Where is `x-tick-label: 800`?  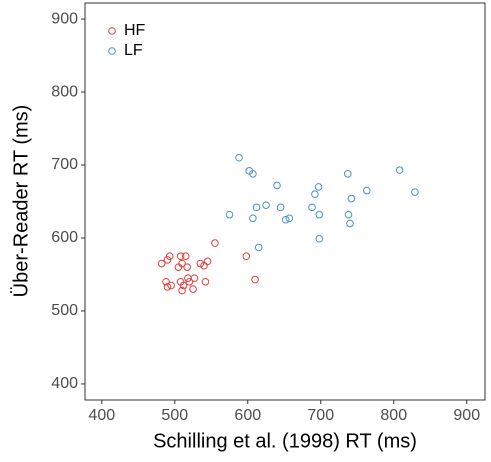
x-tick-label: 800 is located at coordinates (393, 415).